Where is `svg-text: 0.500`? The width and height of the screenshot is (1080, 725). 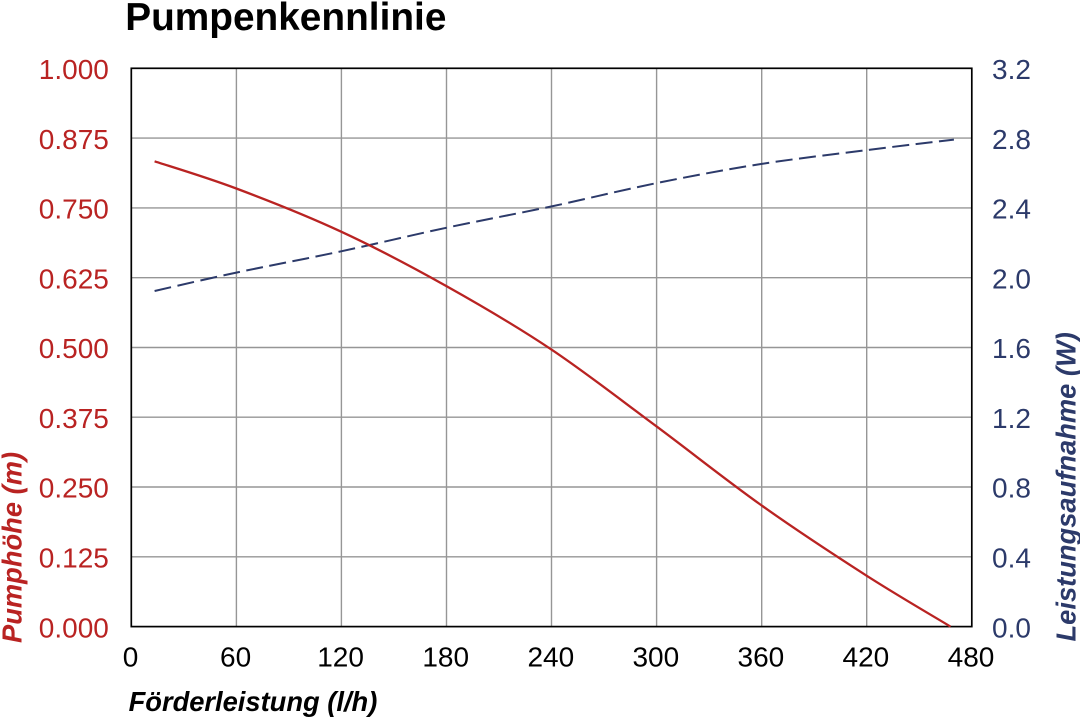 svg-text: 0.500 is located at coordinates (74, 348).